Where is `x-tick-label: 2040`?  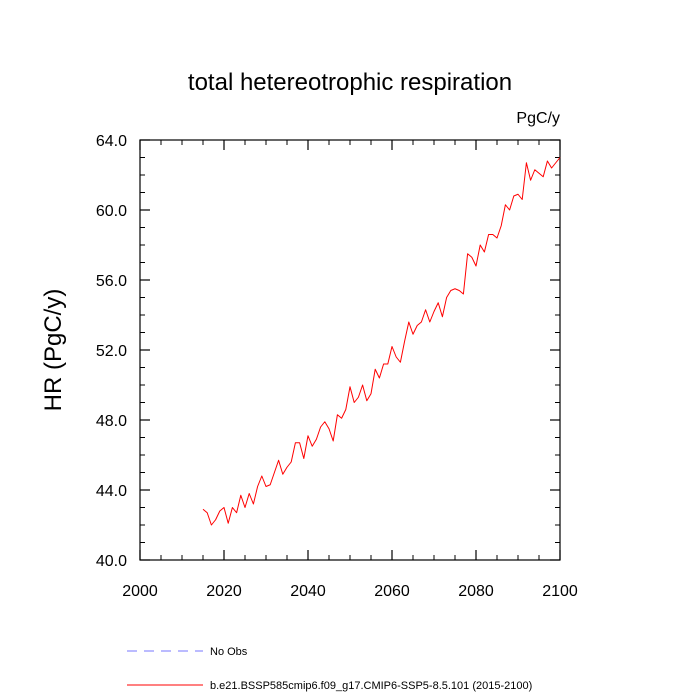
x-tick-label: 2040 is located at coordinates (308, 591).